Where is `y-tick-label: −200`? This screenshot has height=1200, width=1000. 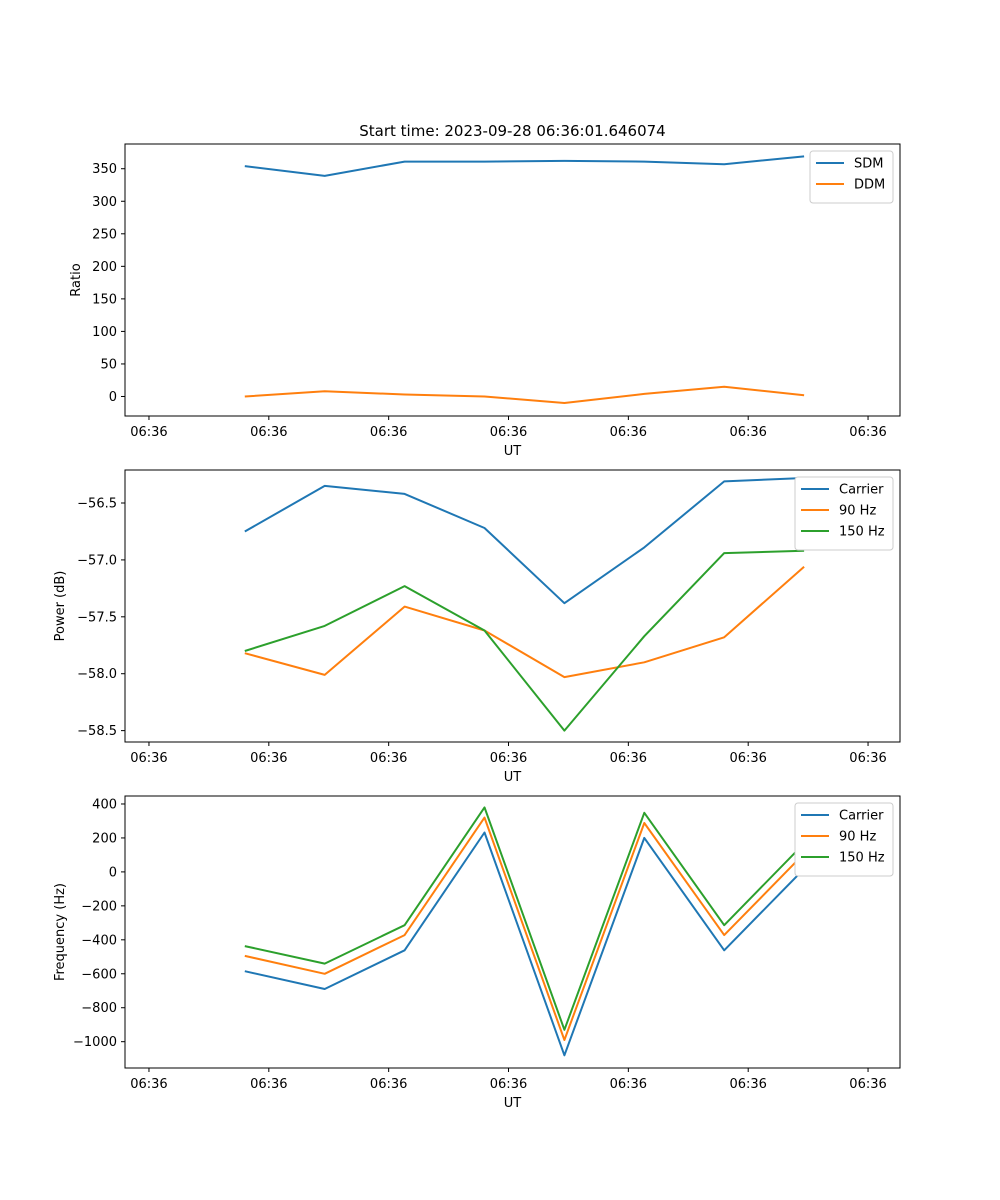 y-tick-label: −200 is located at coordinates (99, 906).